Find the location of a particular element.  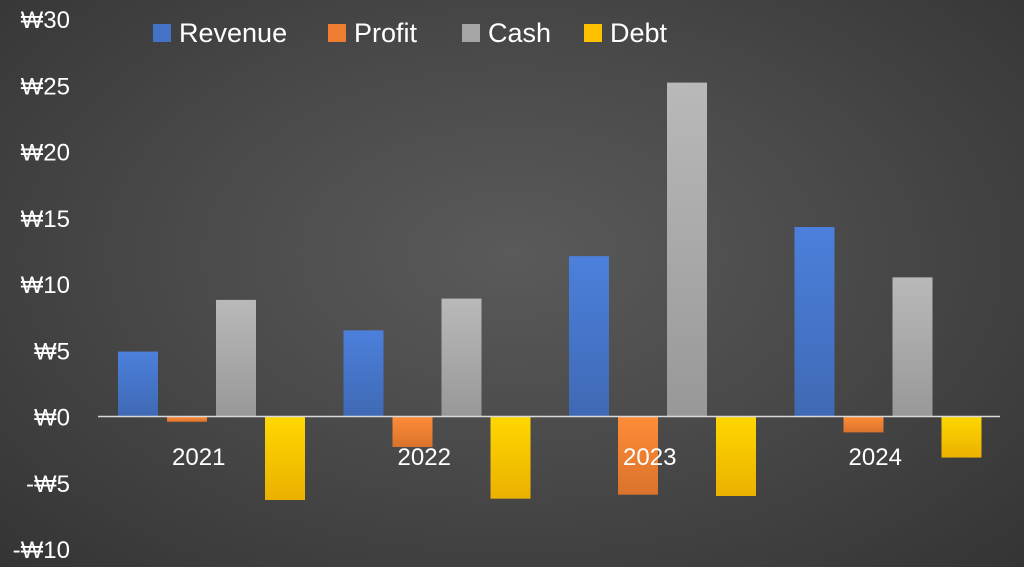

y-tick-label: ₩5 is located at coordinates (52, 351).